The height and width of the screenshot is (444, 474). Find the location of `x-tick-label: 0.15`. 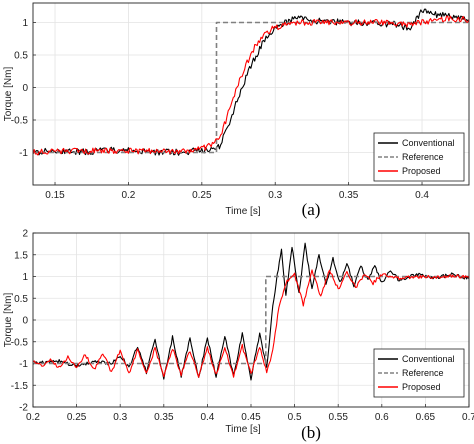

x-tick-label: 0.15 is located at coordinates (55, 195).